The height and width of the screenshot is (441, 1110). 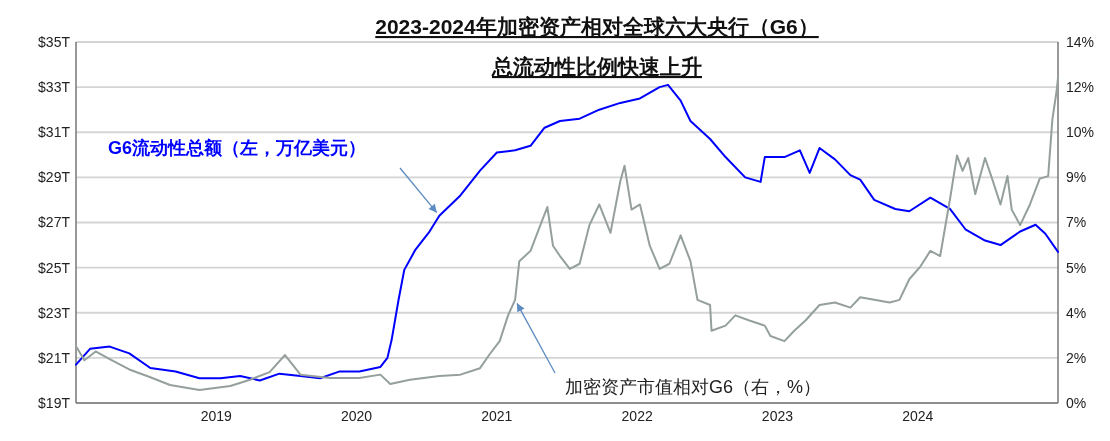 What do you see at coordinates (54, 87) in the screenshot?
I see `y-tick-label: $33T` at bounding box center [54, 87].